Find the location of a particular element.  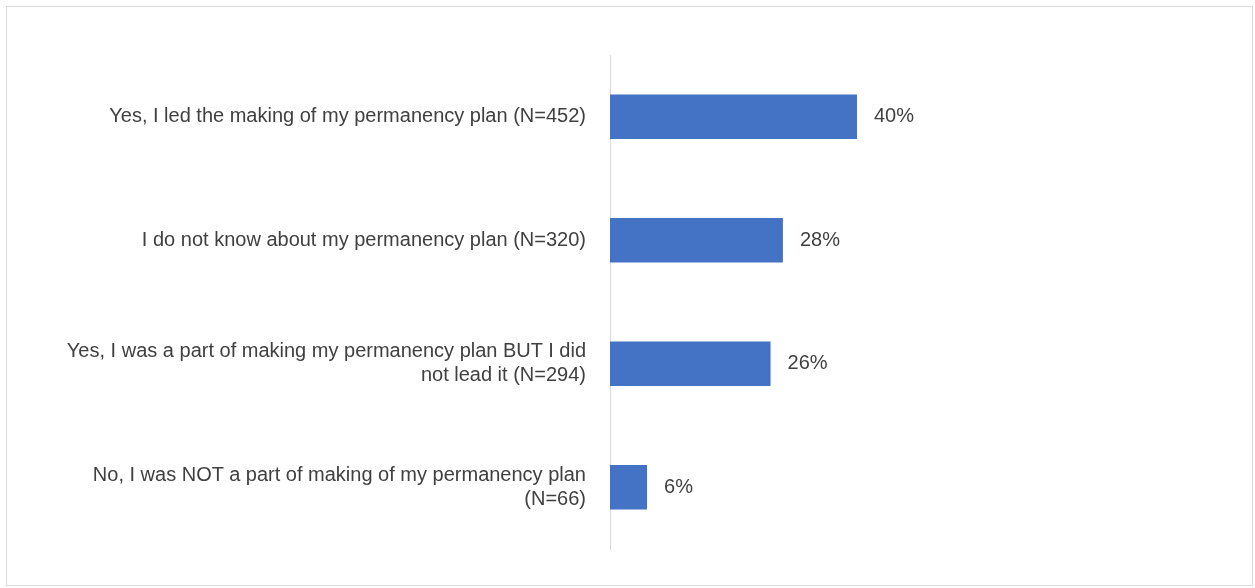

data-label: 28% is located at coordinates (820, 238).